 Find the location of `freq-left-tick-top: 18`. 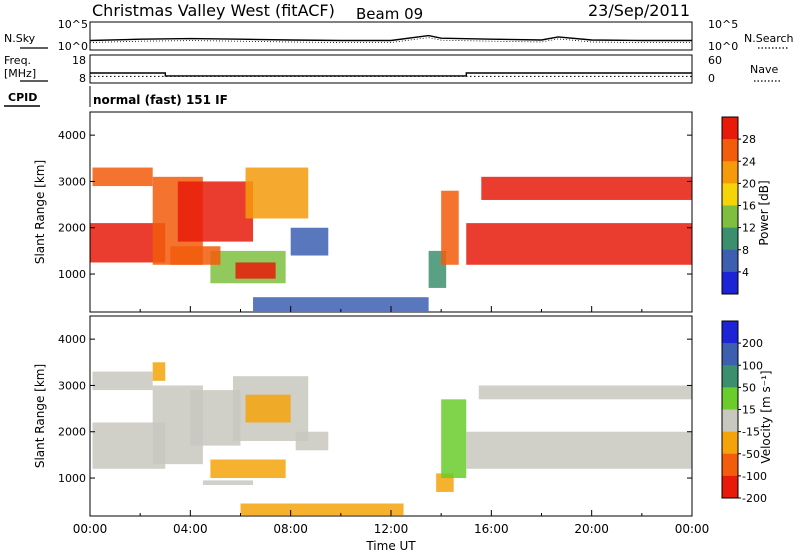

freq-left-tick-top: 18 is located at coordinates (79, 60).